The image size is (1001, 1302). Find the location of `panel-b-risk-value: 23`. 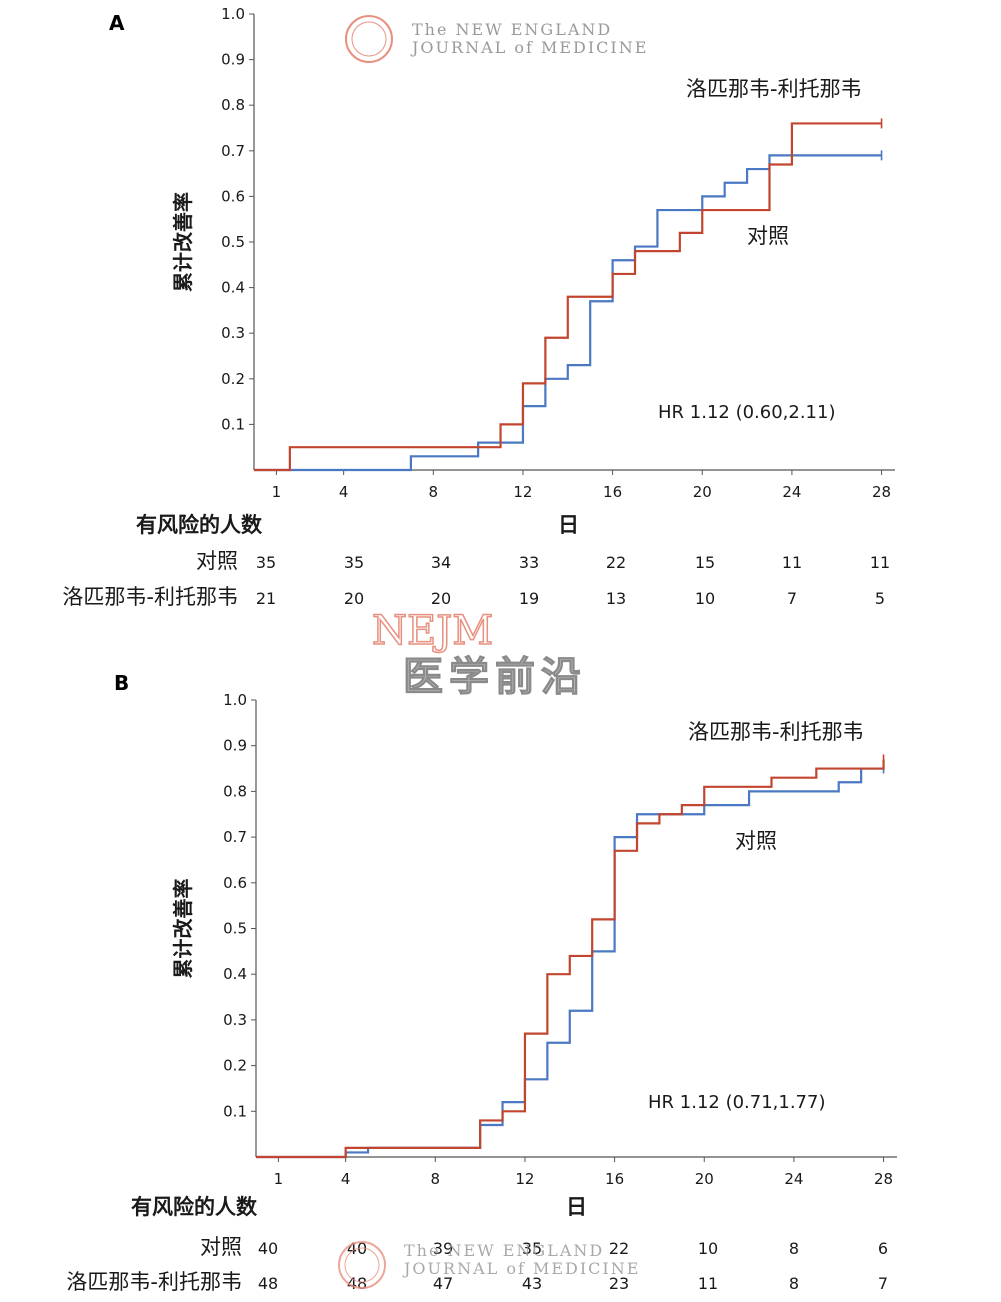

panel-b-risk-value: 23 is located at coordinates (619, 1283).